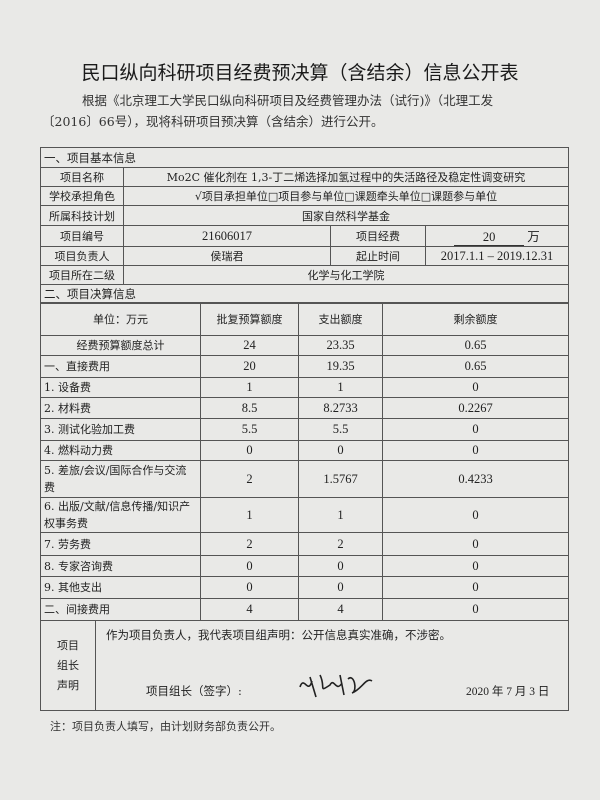 This screenshot has width=600, height=800. I want to click on spent-amount: 4, so click(340, 609).